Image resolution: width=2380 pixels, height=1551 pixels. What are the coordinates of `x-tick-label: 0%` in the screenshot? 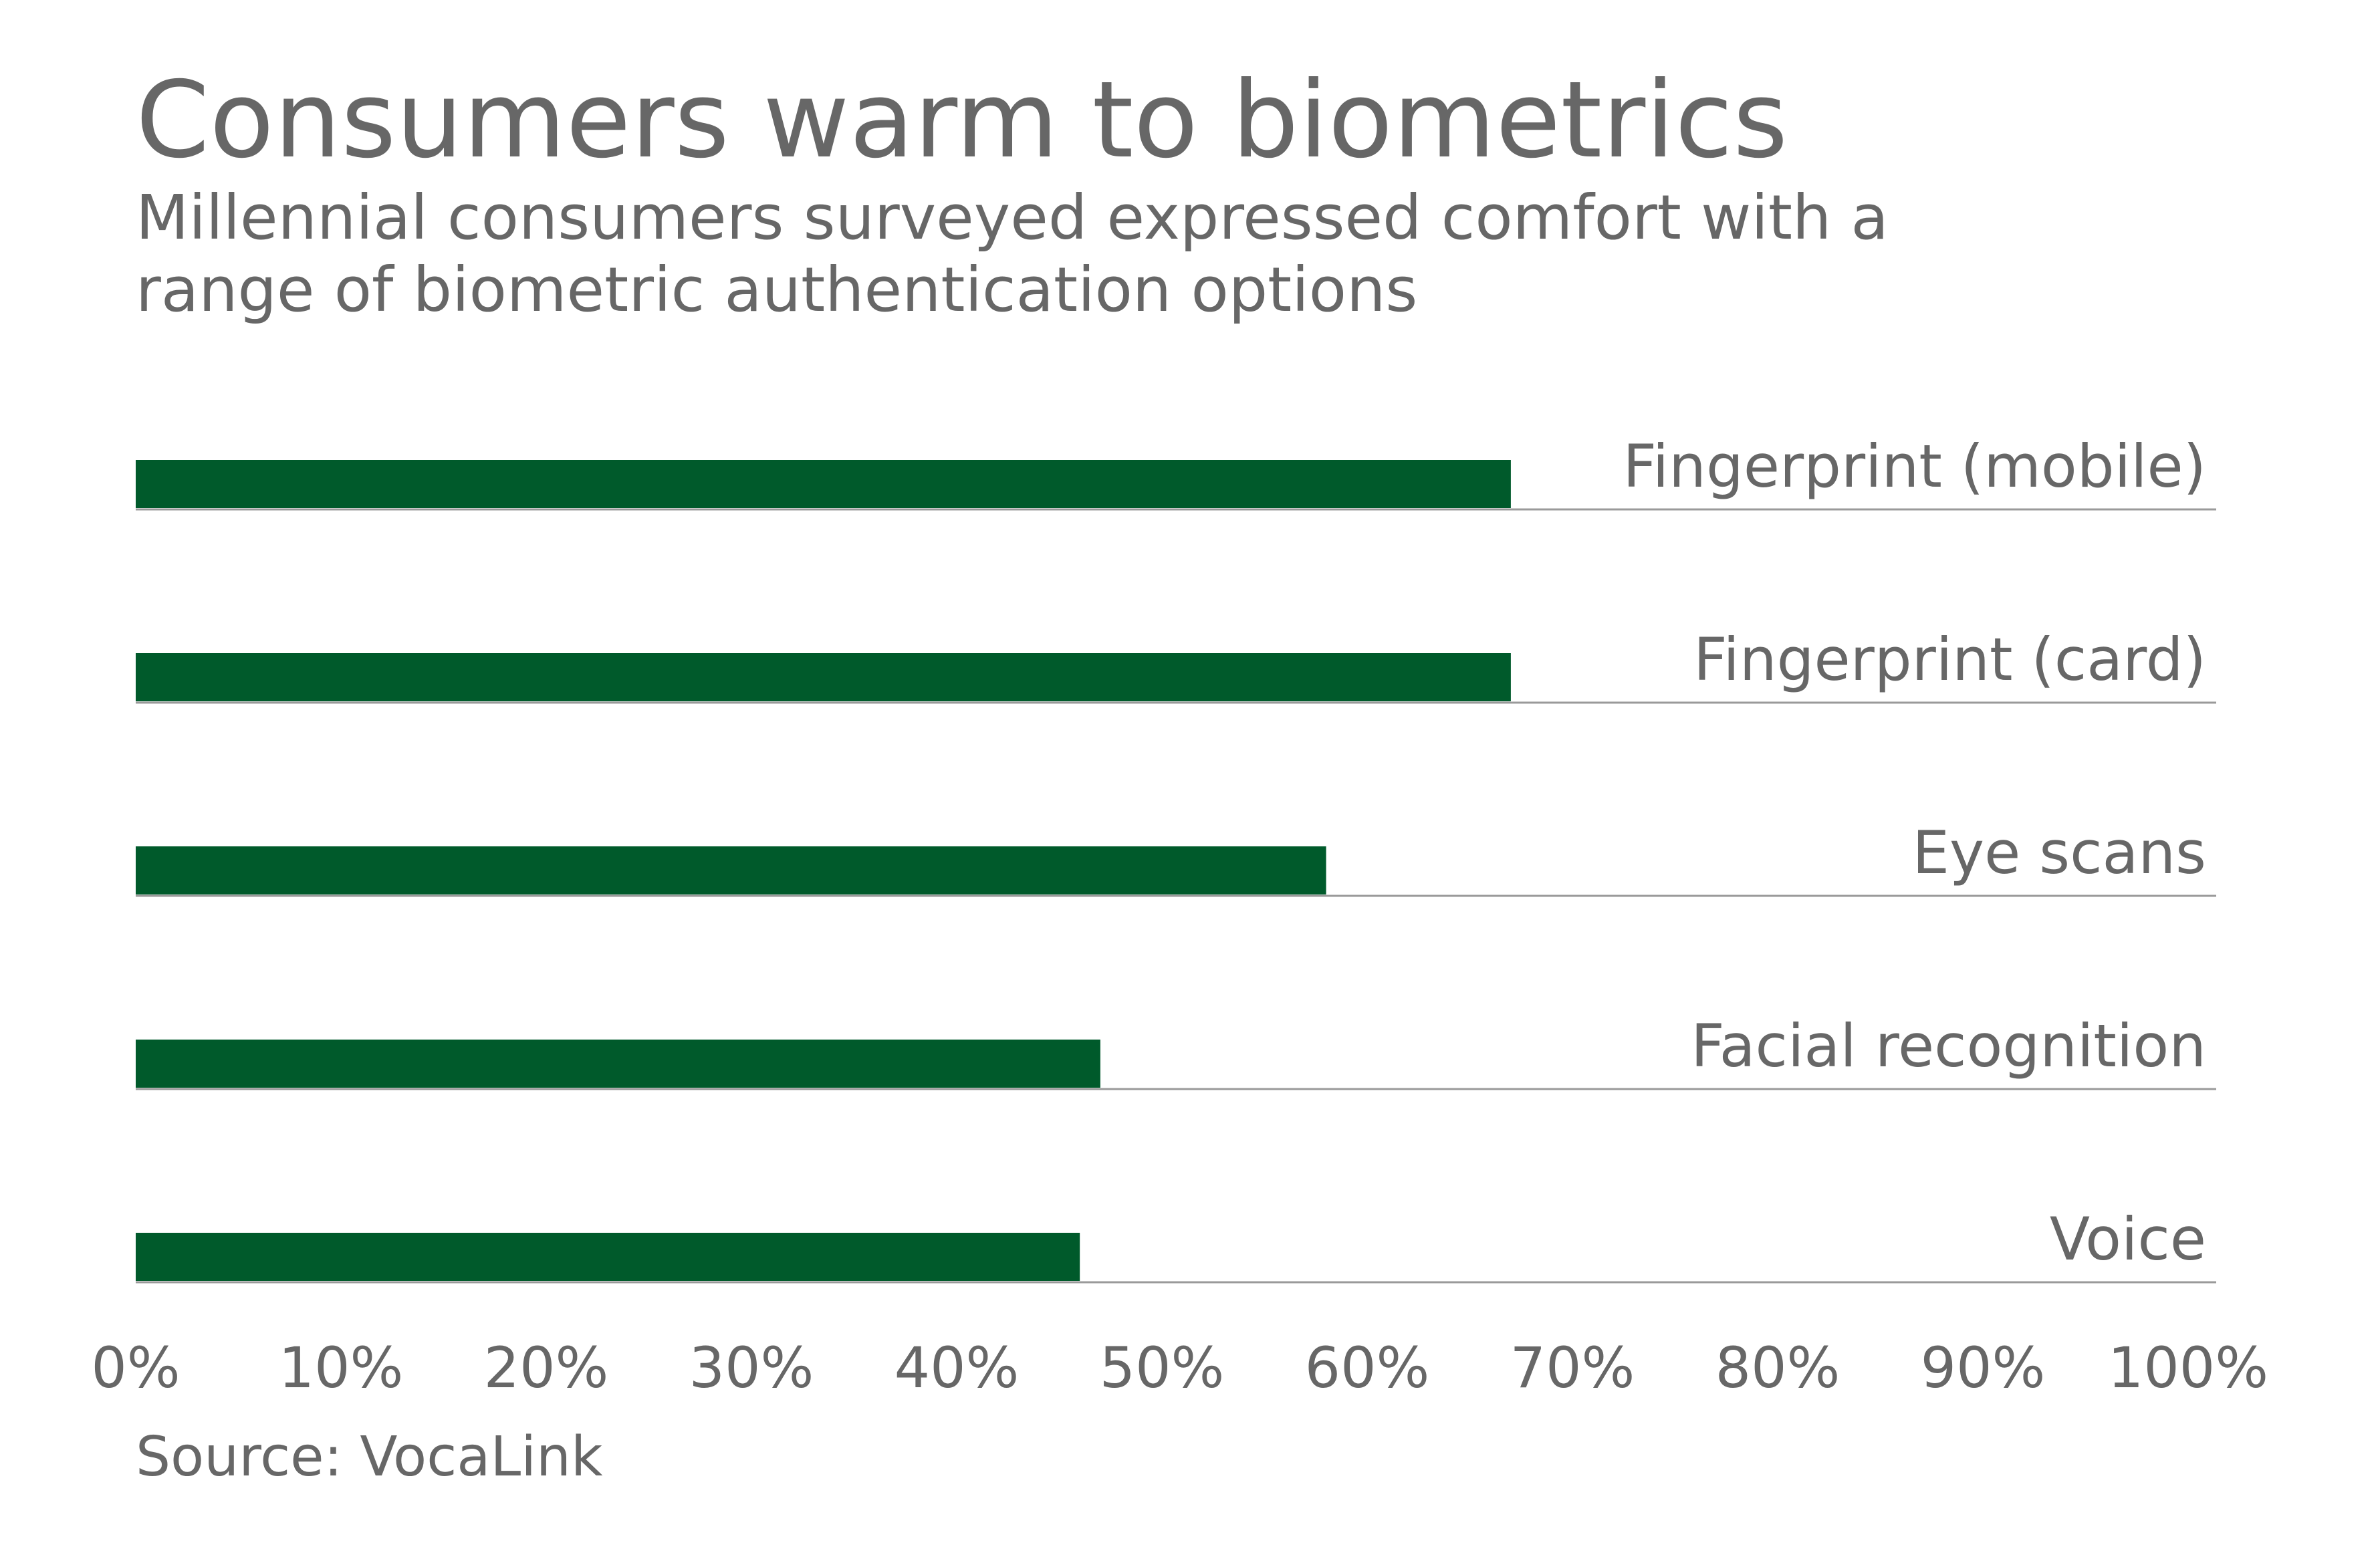 It's located at (135, 1368).